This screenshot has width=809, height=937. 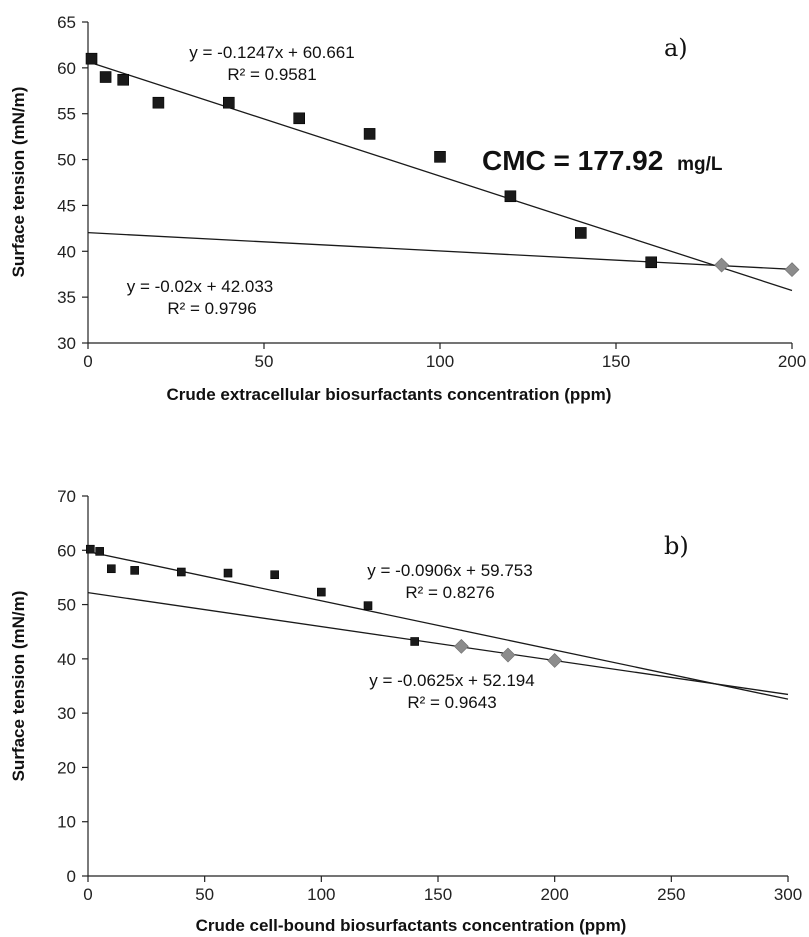 What do you see at coordinates (71, 876) in the screenshot?
I see `y-tick-label: 0` at bounding box center [71, 876].